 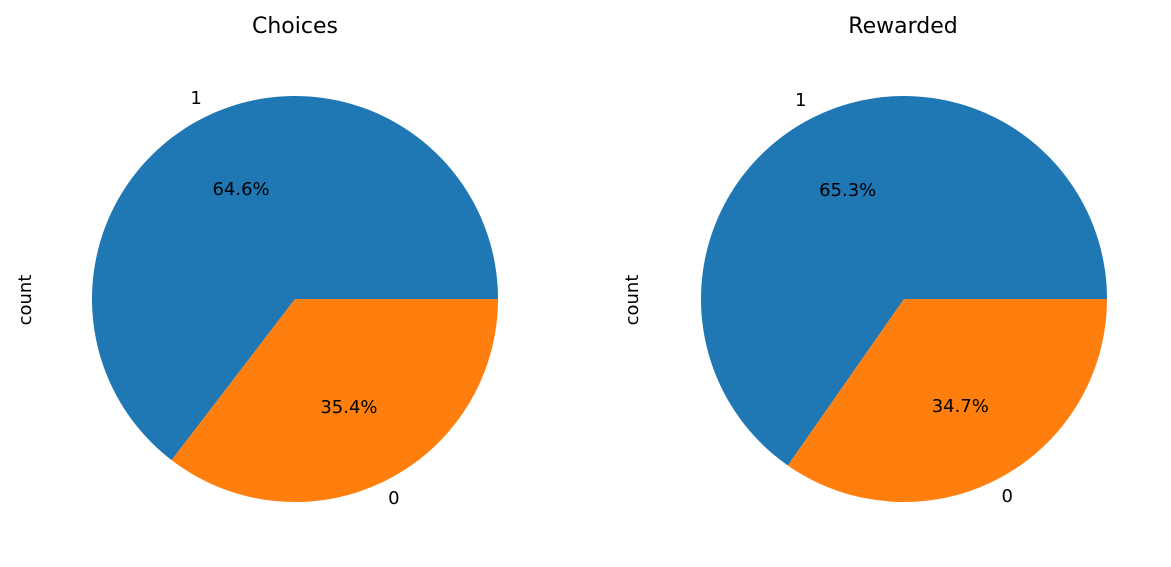 What do you see at coordinates (348, 407) in the screenshot?
I see `slice-percent-label: 35.4%` at bounding box center [348, 407].